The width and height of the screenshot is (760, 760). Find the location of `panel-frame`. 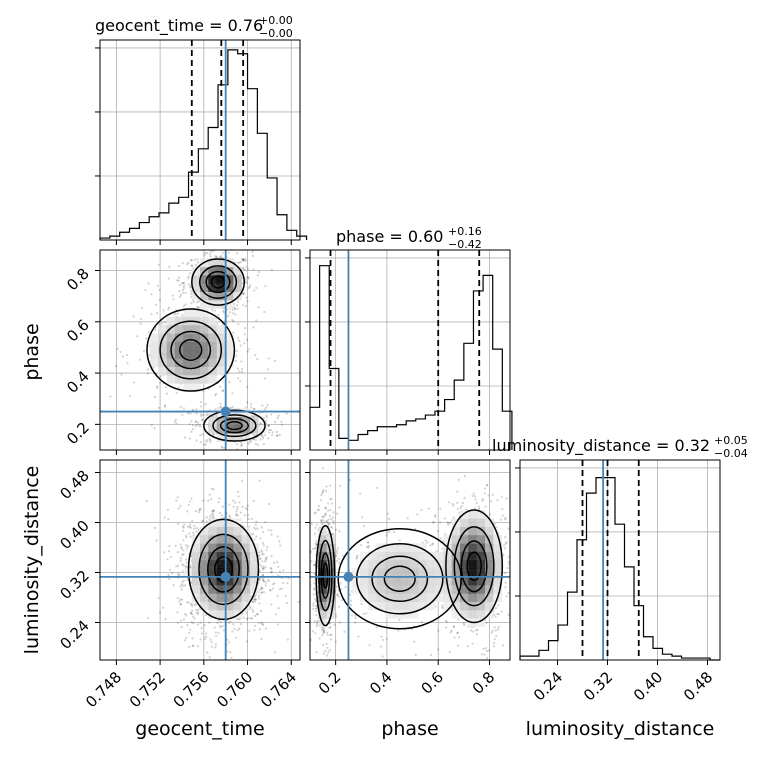

panel-frame is located at coordinates (410, 350).